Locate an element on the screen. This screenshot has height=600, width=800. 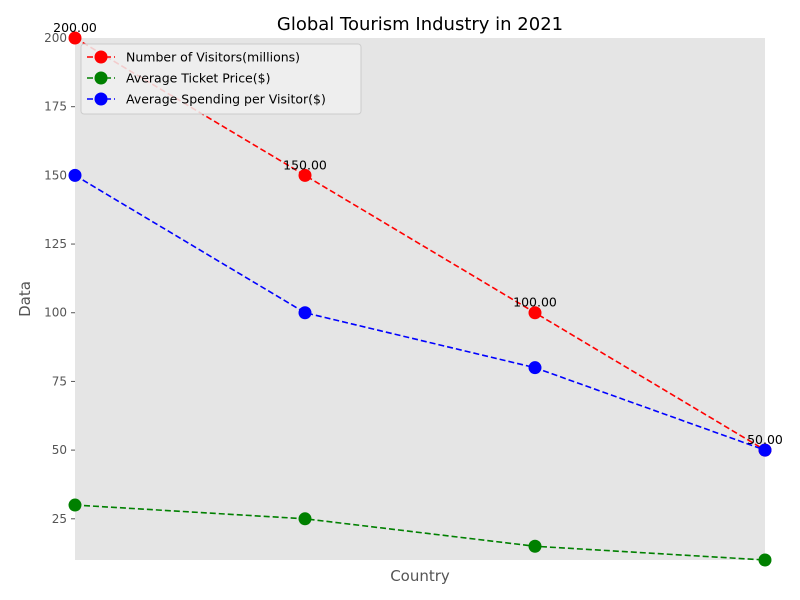
y-tick-label: 200 is located at coordinates (55, 38).